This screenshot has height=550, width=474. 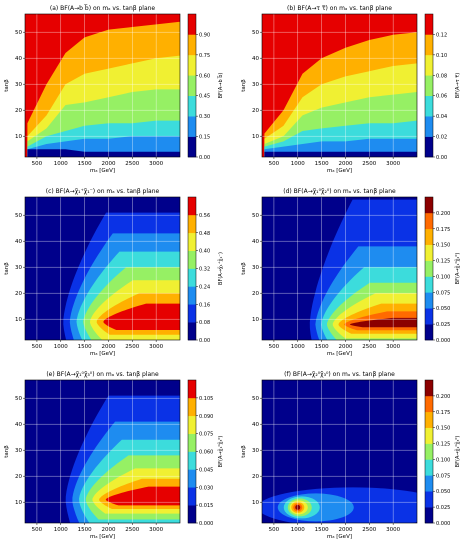 I want to click on colorbar-tick-label: 0.08, so click(x=204, y=323).